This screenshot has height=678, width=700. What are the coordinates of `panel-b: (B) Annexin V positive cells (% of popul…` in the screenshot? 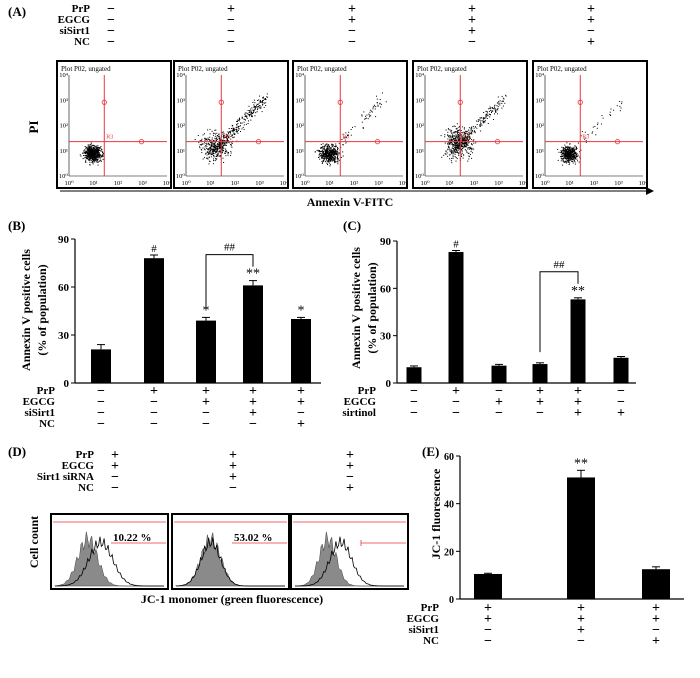 It's located at (164, 325).